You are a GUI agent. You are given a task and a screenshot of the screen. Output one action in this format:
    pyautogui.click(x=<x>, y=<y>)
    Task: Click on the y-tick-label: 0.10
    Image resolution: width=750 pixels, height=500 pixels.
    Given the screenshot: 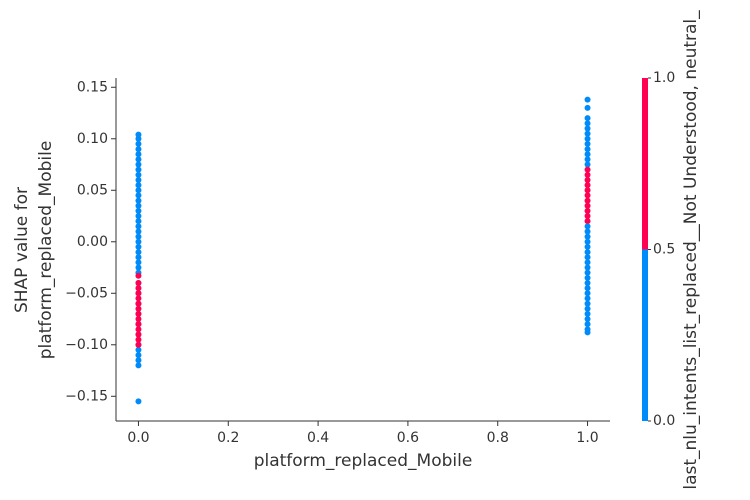 What is the action you would take?
    pyautogui.click(x=92, y=139)
    